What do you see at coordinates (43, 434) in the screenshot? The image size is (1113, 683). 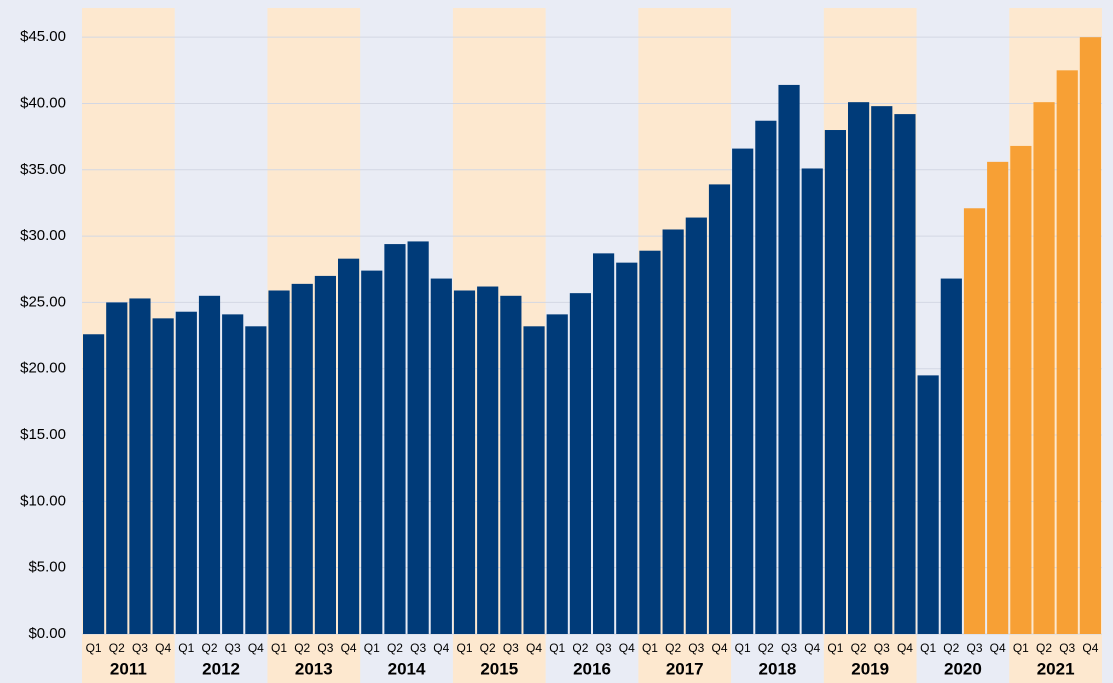 I see `y-tick-label: $15.00` at bounding box center [43, 434].